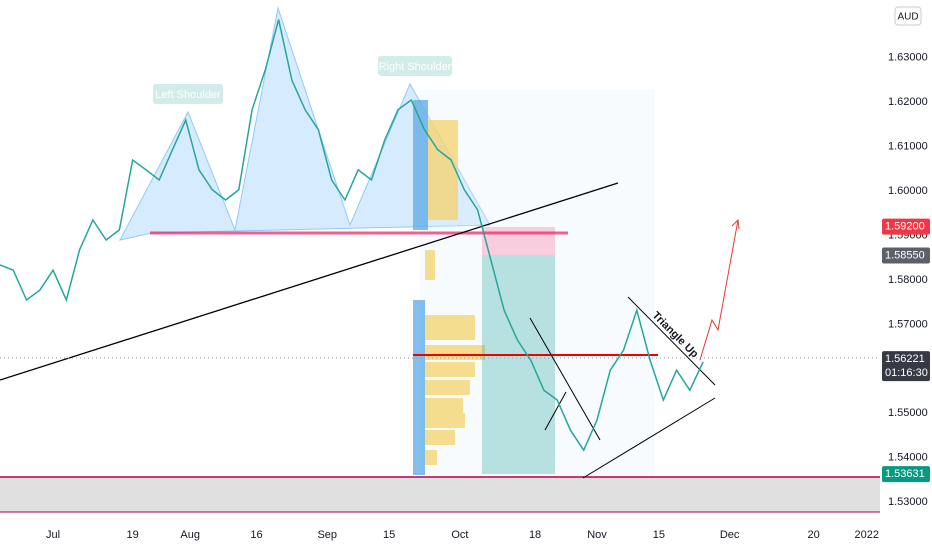 This screenshot has width=932, height=555. Describe the element at coordinates (133, 535) in the screenshot. I see `x-tick-label: 19` at that location.